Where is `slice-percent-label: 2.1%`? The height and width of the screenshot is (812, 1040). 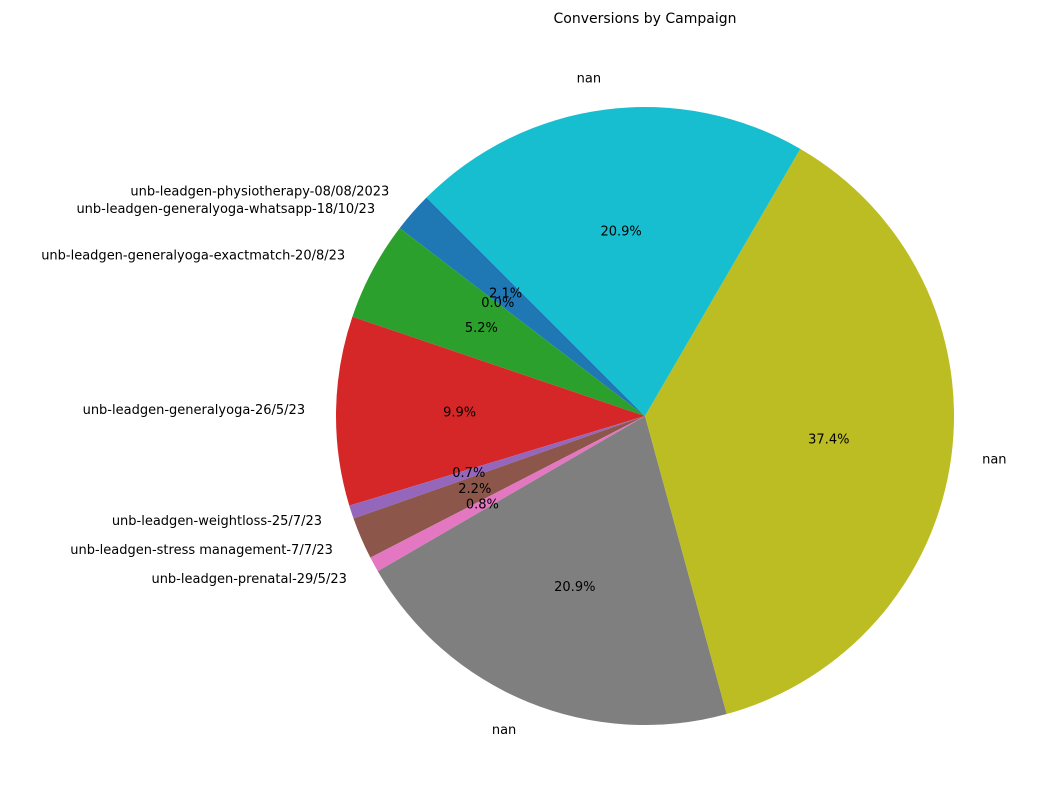
slice-percent-label: 2.1% is located at coordinates (505, 293).